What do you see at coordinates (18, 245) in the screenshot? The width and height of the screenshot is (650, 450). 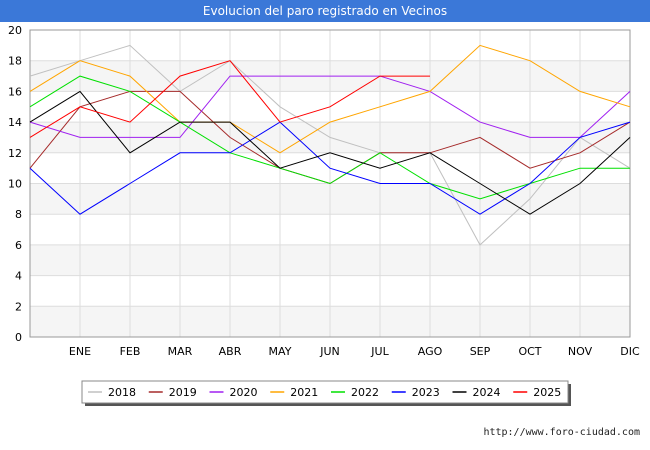 I see `y-tick-label: 6` at bounding box center [18, 245].